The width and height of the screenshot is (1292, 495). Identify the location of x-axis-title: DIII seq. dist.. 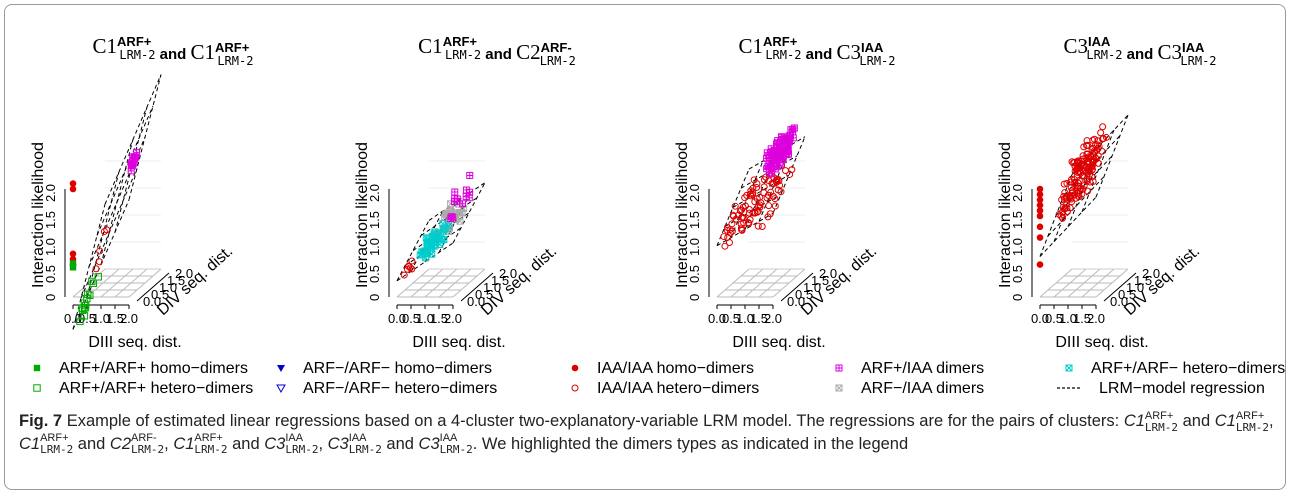
(778, 342).